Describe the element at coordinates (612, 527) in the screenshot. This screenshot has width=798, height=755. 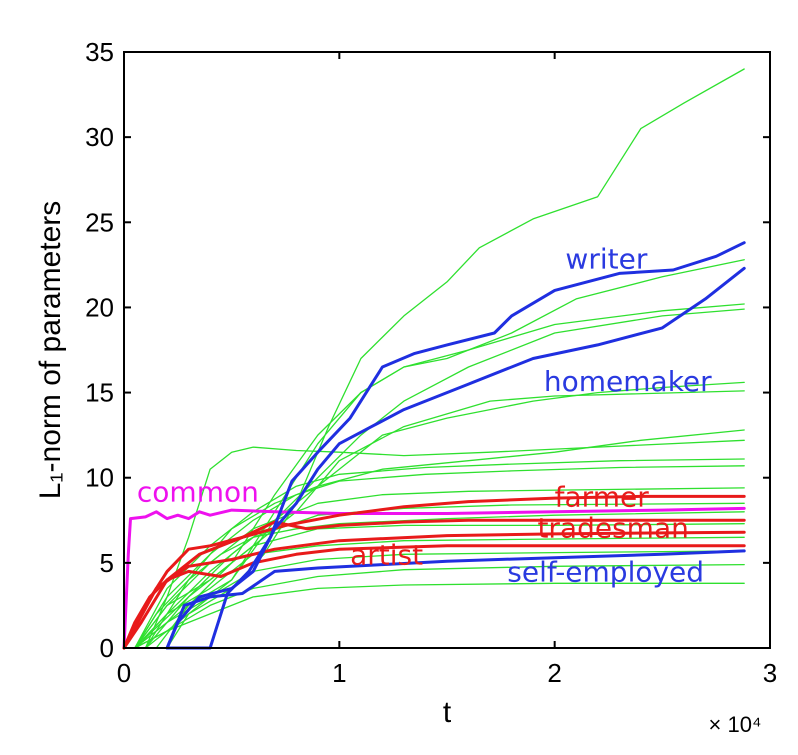
I see `series-label-tradesman: tradesman` at that location.